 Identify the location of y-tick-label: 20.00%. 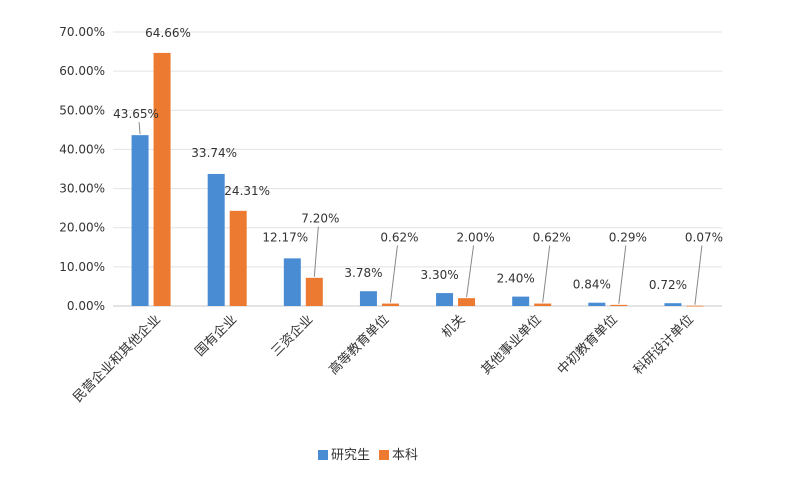
(82, 228).